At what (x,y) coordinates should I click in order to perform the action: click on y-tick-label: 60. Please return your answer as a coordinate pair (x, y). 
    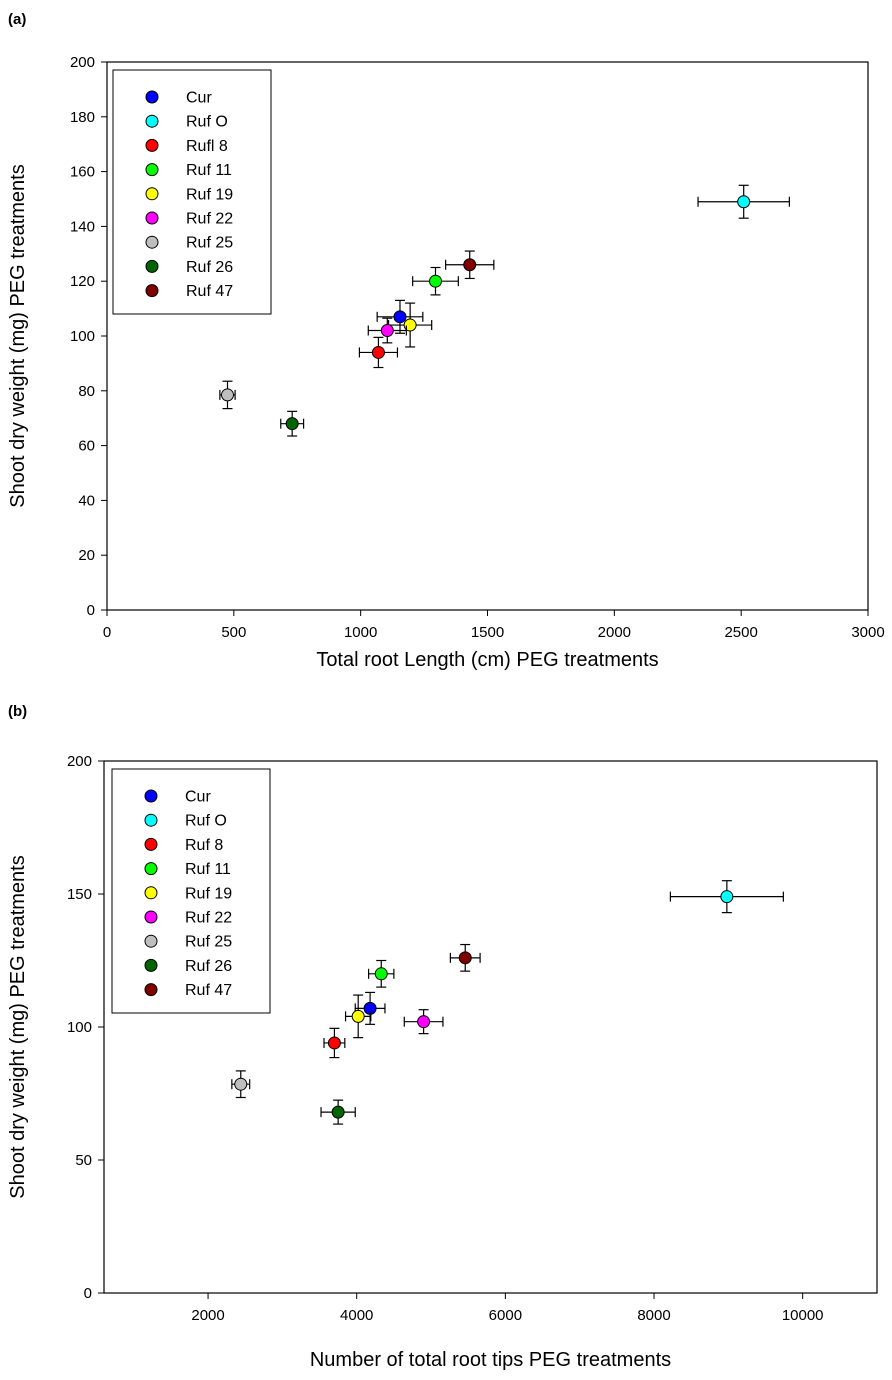
    Looking at the image, I should click on (86, 446).